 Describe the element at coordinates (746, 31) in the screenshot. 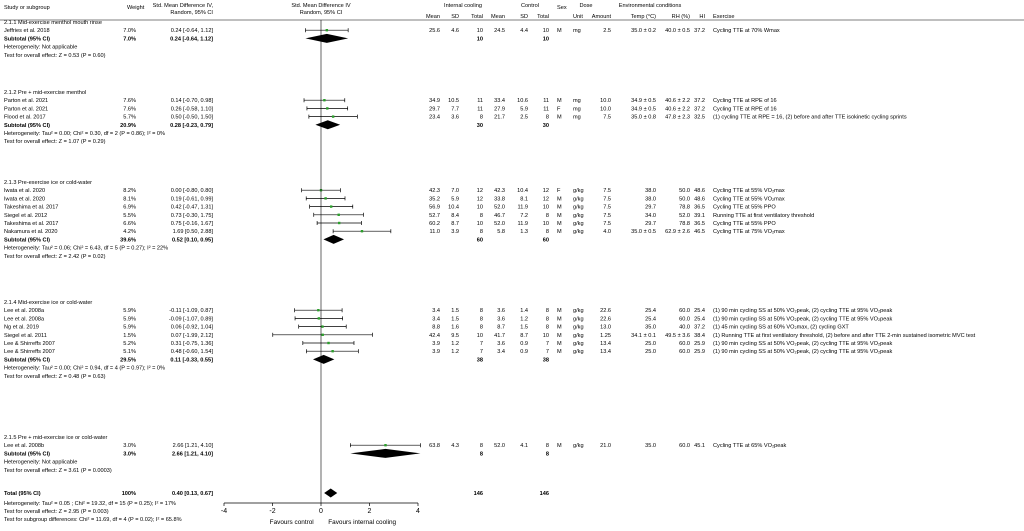

I see `exercise: Cycling TTE at 70% Wmax` at that location.